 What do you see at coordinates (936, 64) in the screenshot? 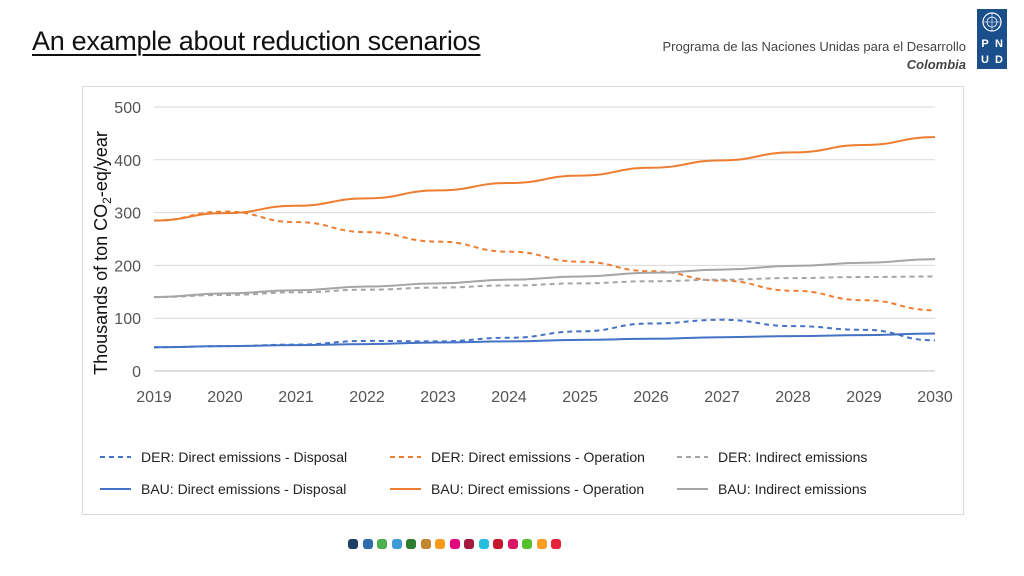
I see `org-country: Colombia` at bounding box center [936, 64].